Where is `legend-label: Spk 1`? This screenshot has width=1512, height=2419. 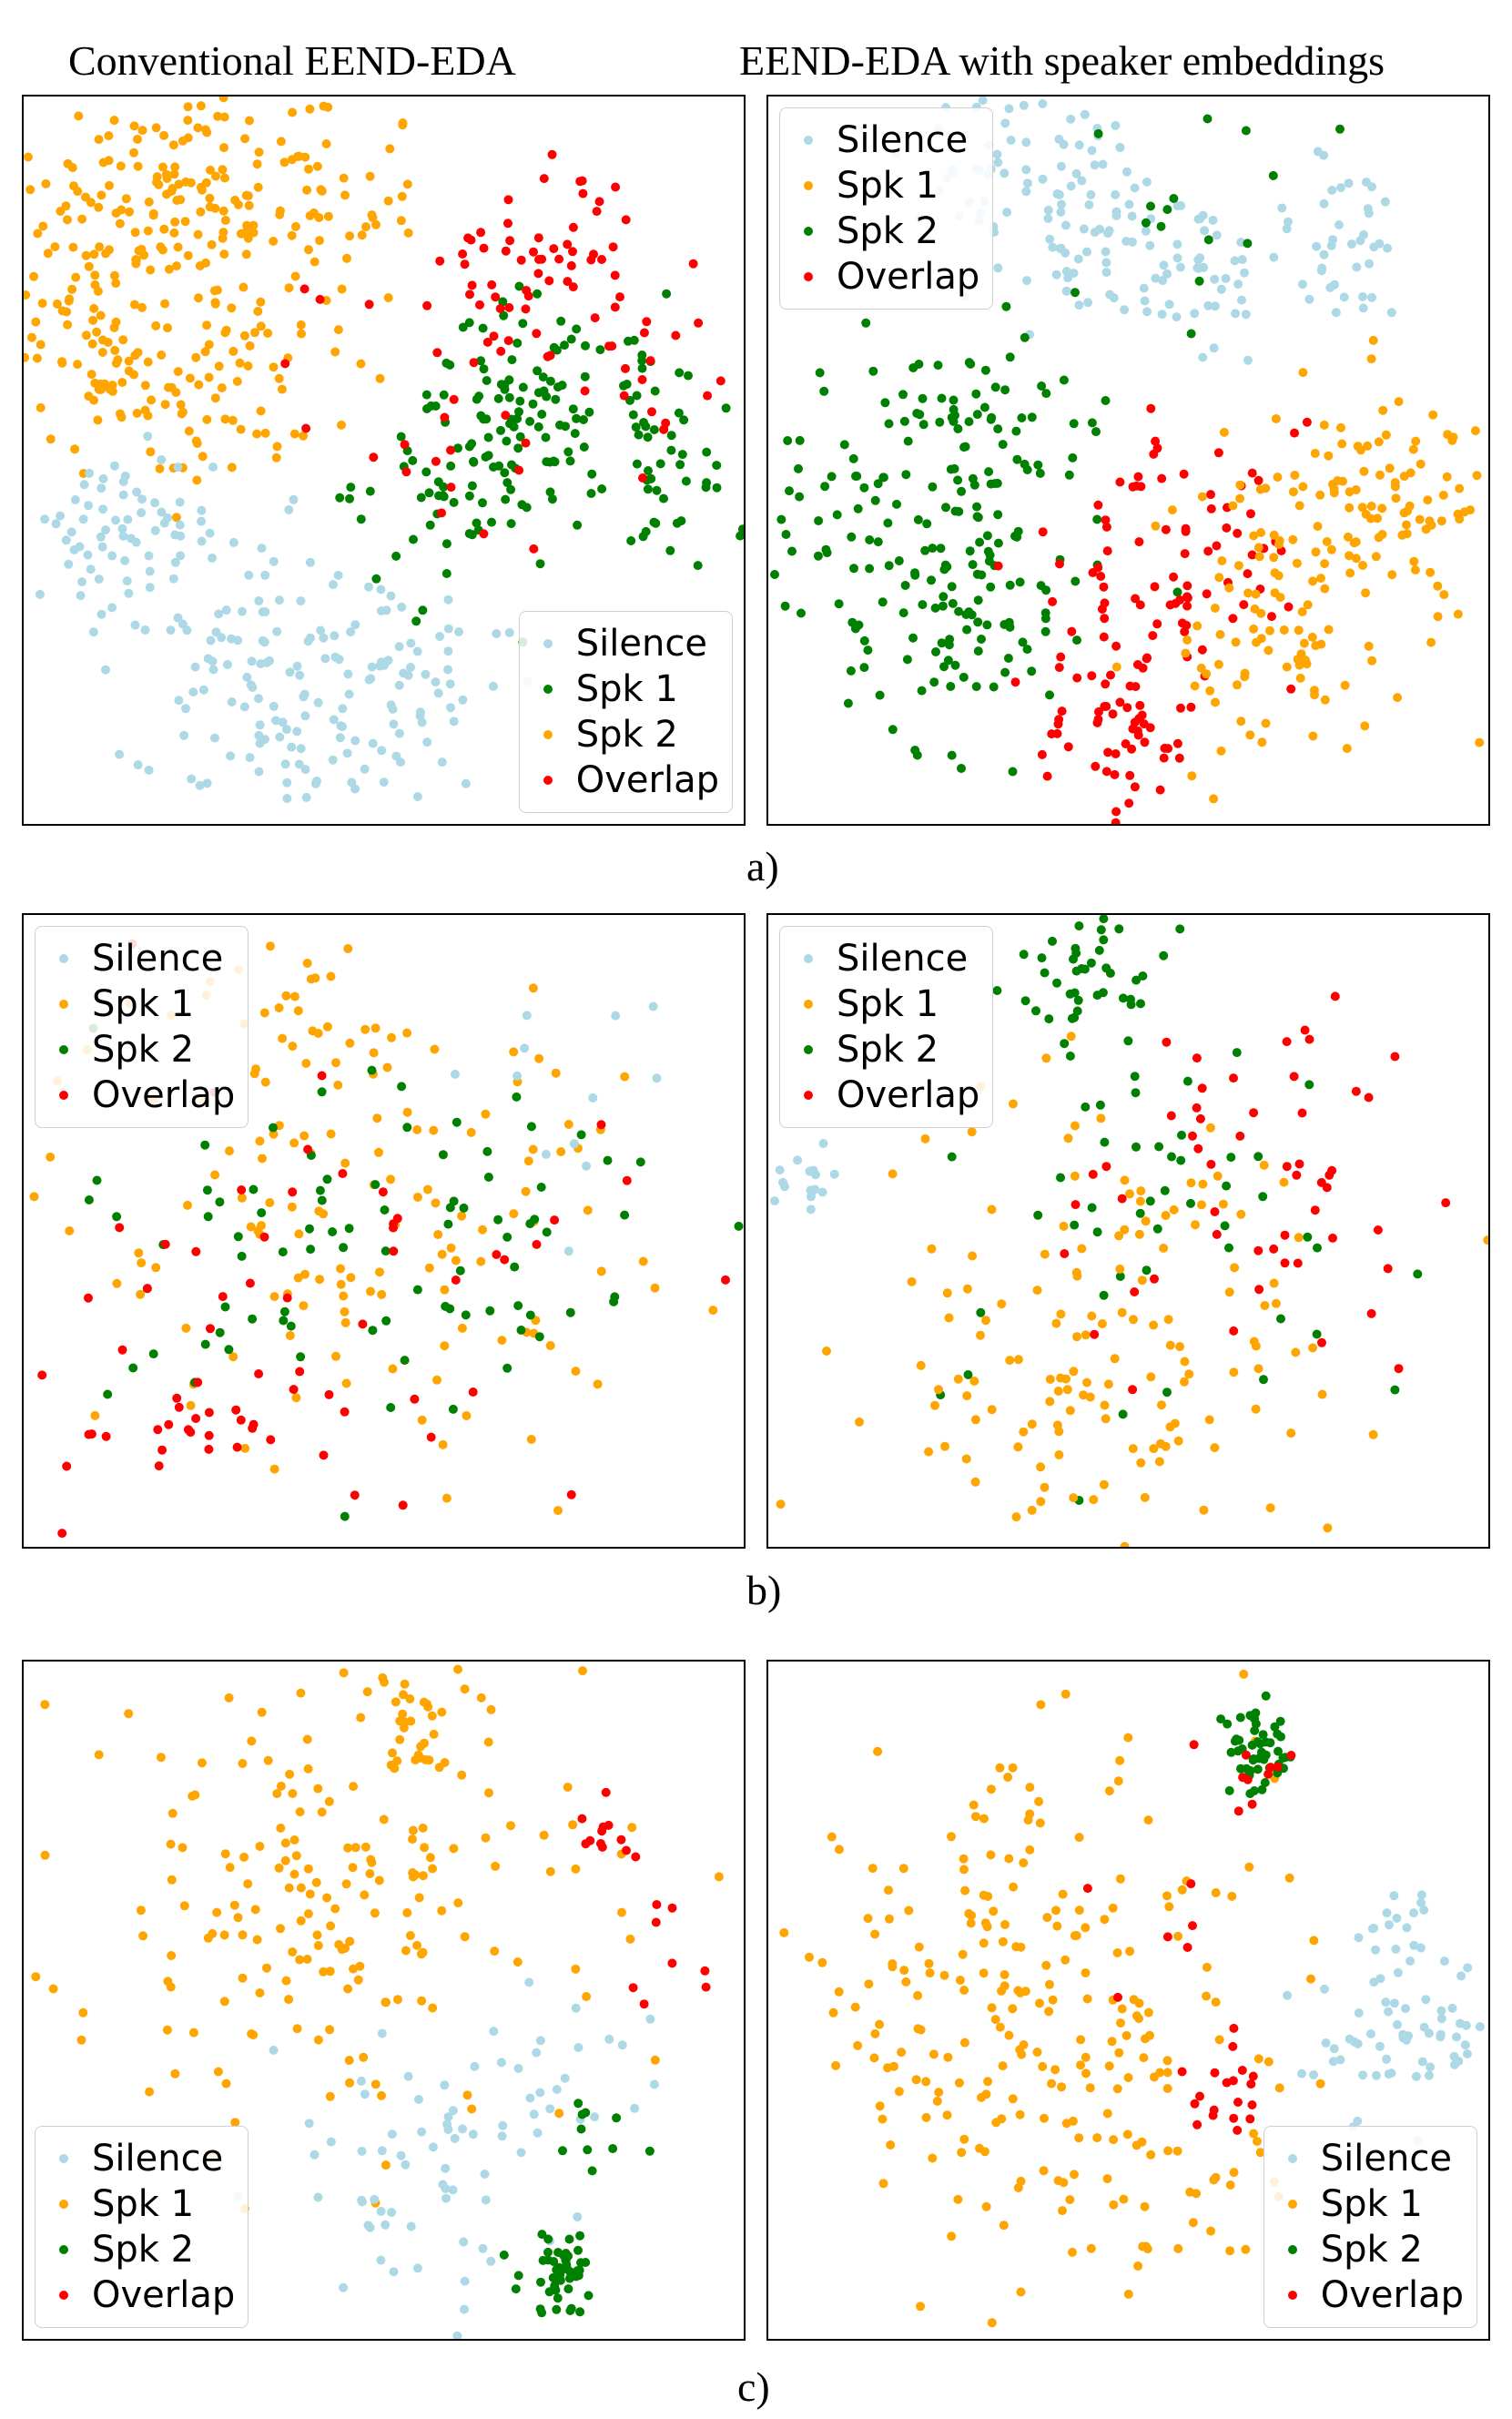 legend-label: Spk 1 is located at coordinates (888, 186).